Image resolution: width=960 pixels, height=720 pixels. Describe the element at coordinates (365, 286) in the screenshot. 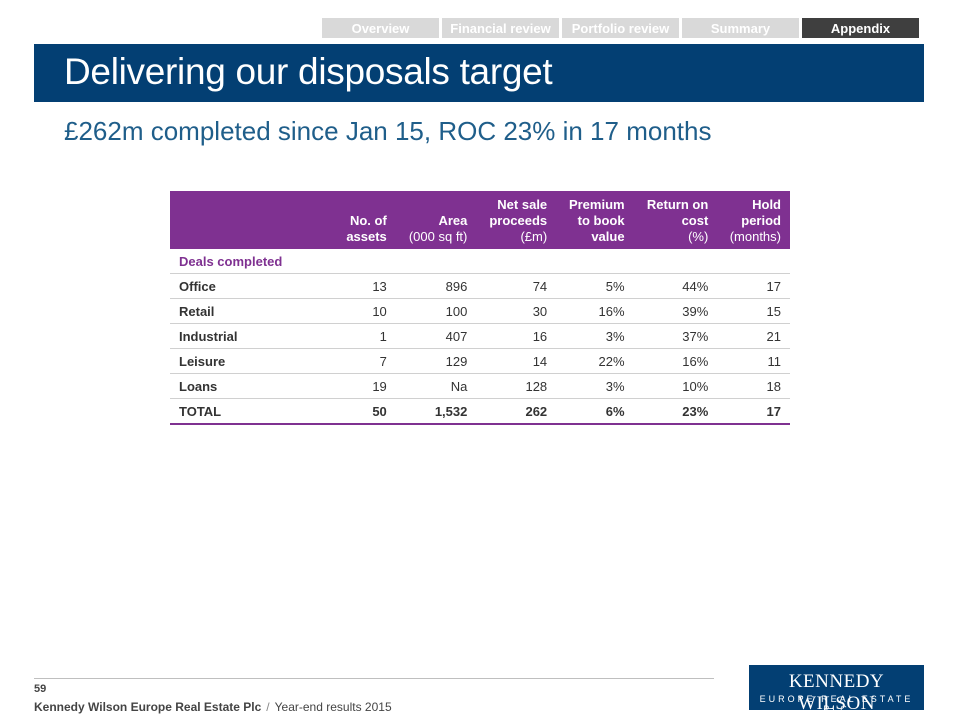

I see `cell: 13` at that location.